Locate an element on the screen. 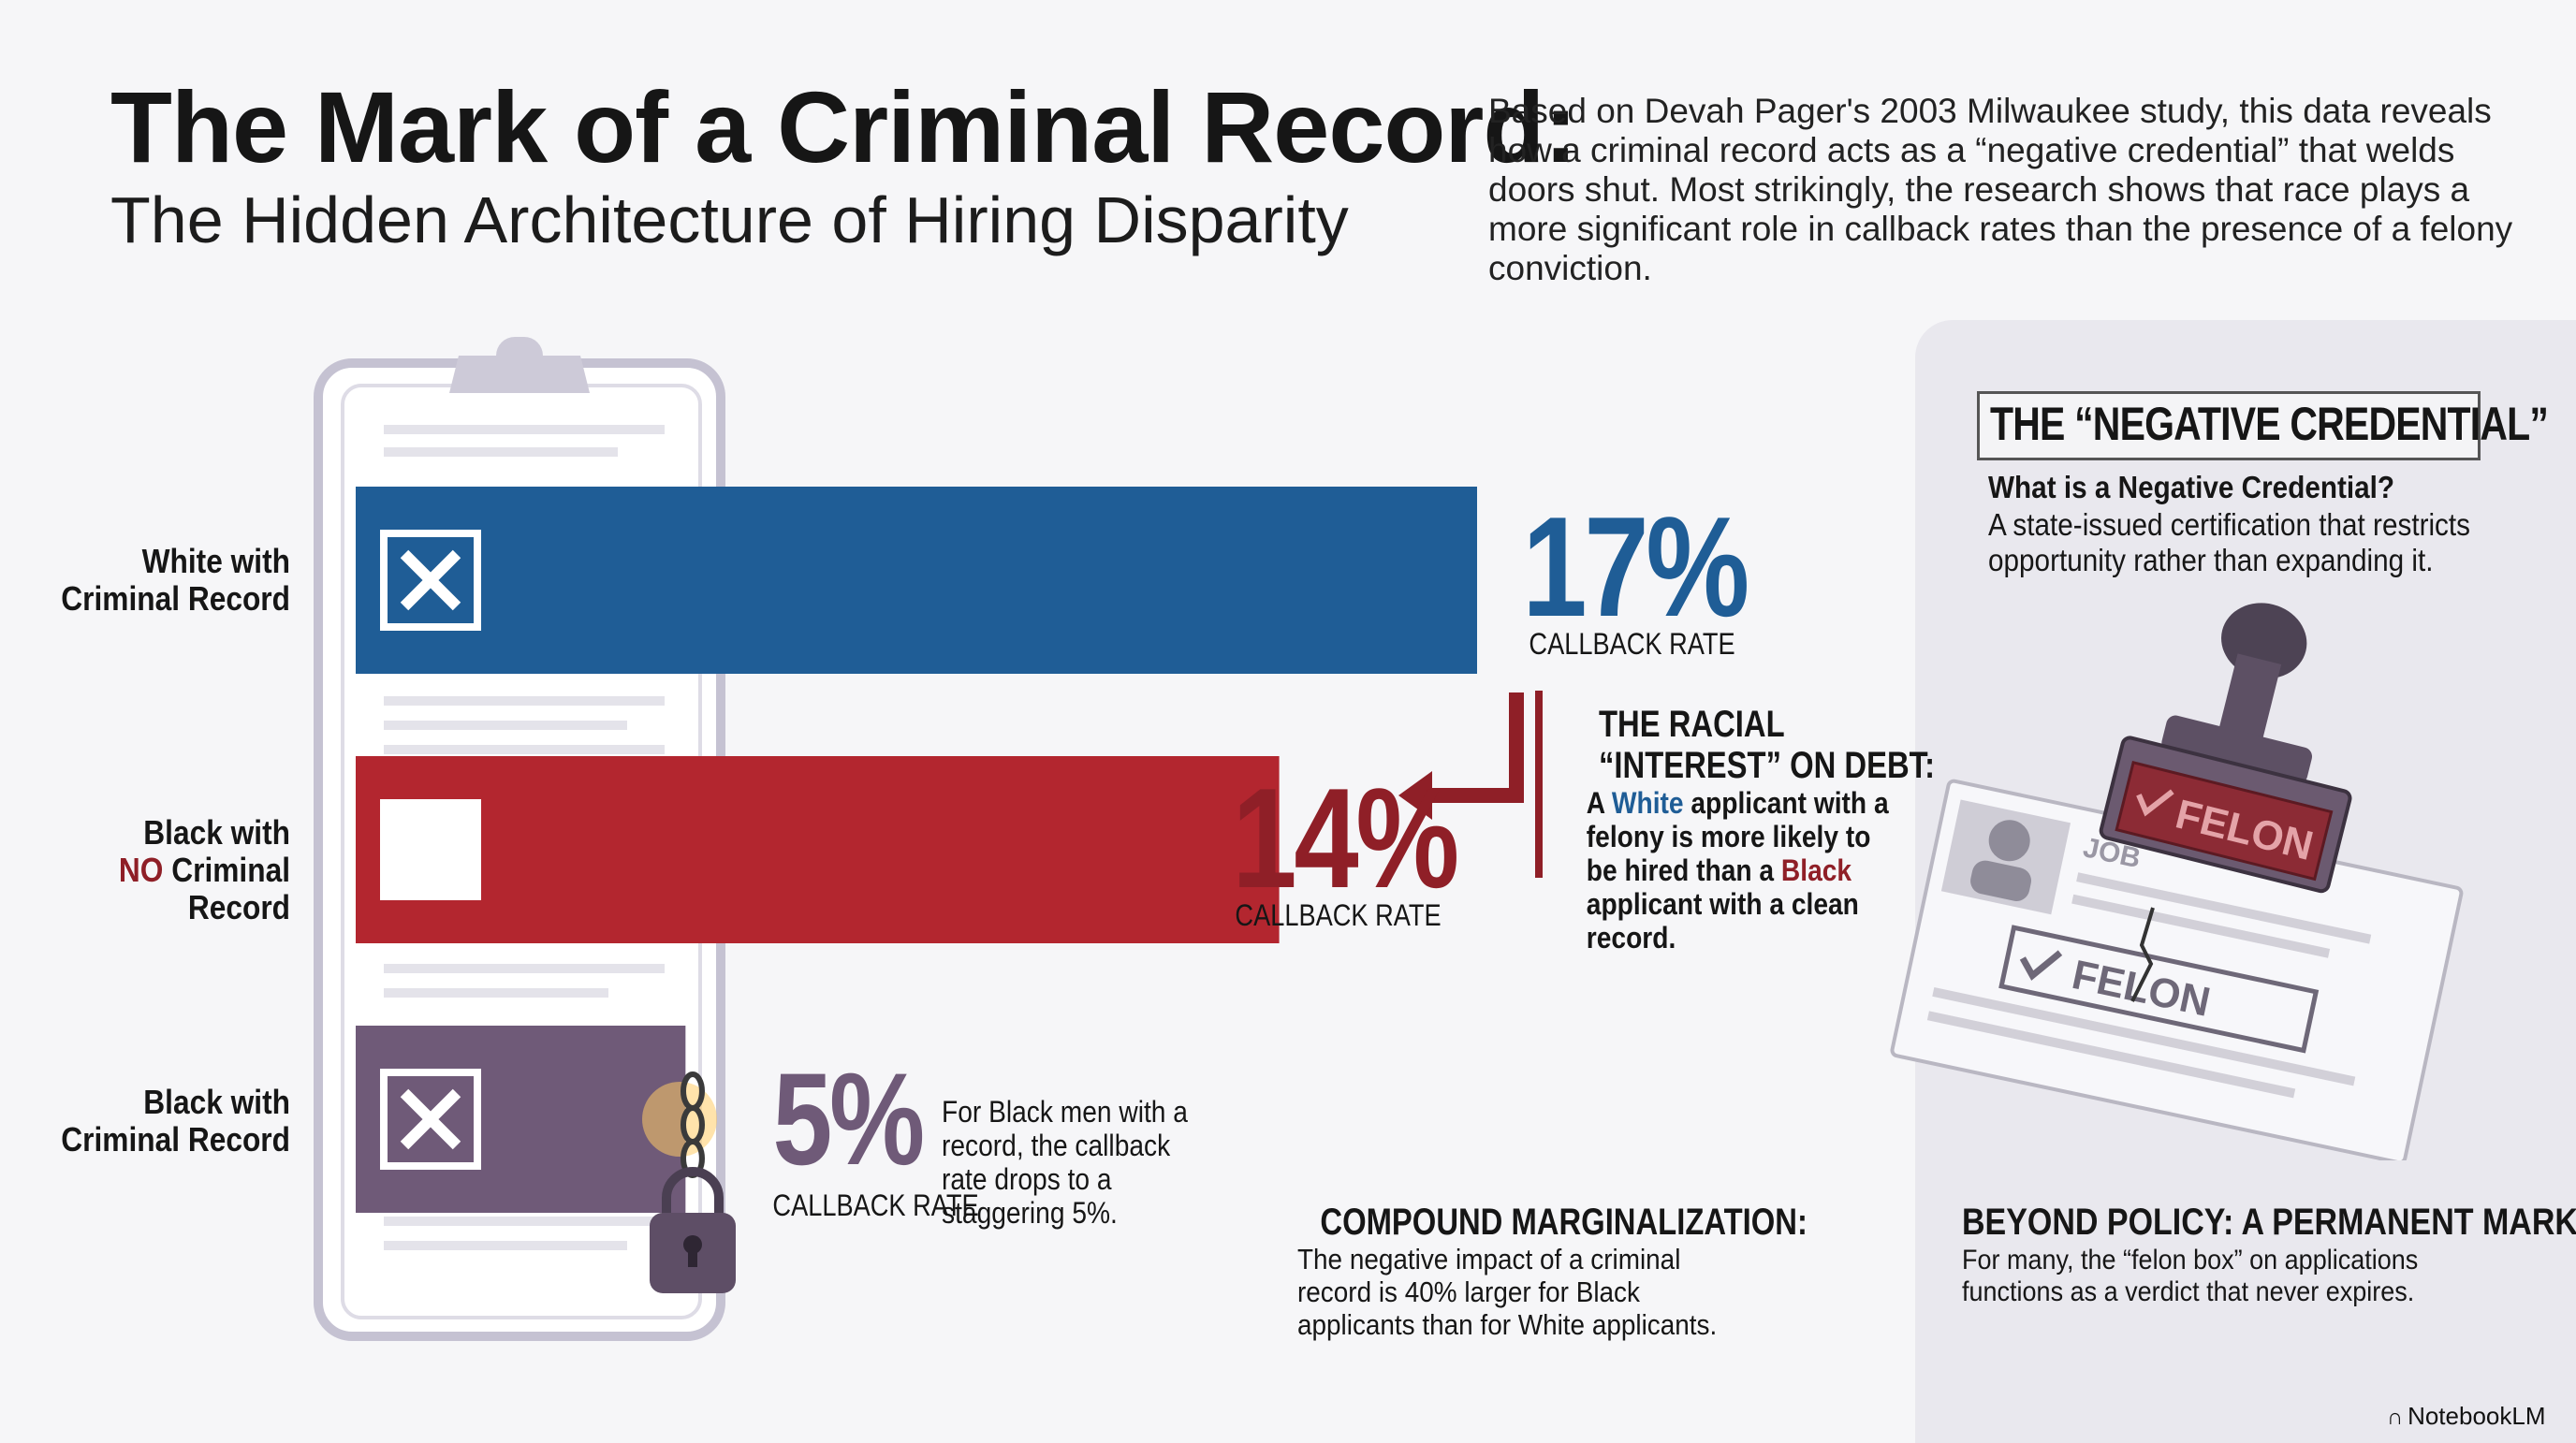 This screenshot has width=2576, height=1443. stamp-illustration: JOB FELON FELON is located at coordinates (2177, 881).